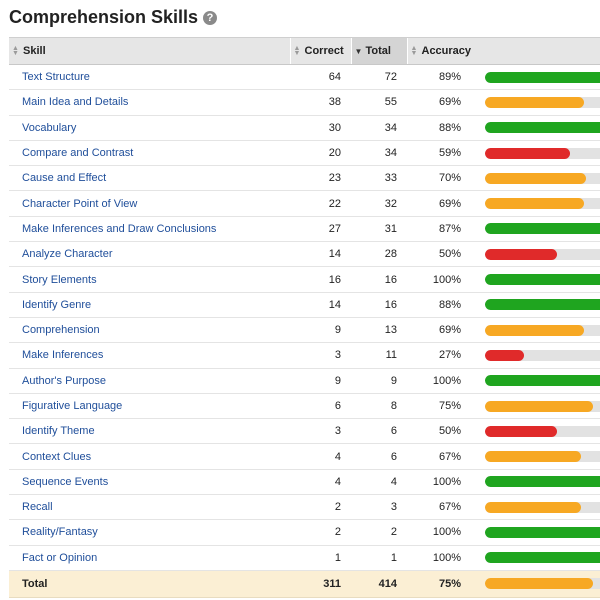  Describe the element at coordinates (210, 18) in the screenshot. I see `help-icon: ?` at that location.